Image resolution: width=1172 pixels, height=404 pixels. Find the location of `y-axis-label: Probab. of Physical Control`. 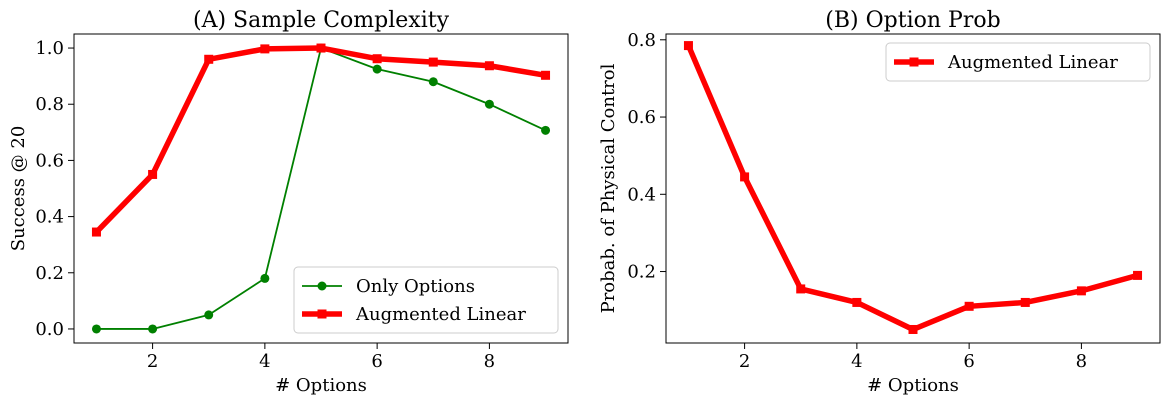

y-axis-label: Probab. of Physical Control is located at coordinates (608, 188).